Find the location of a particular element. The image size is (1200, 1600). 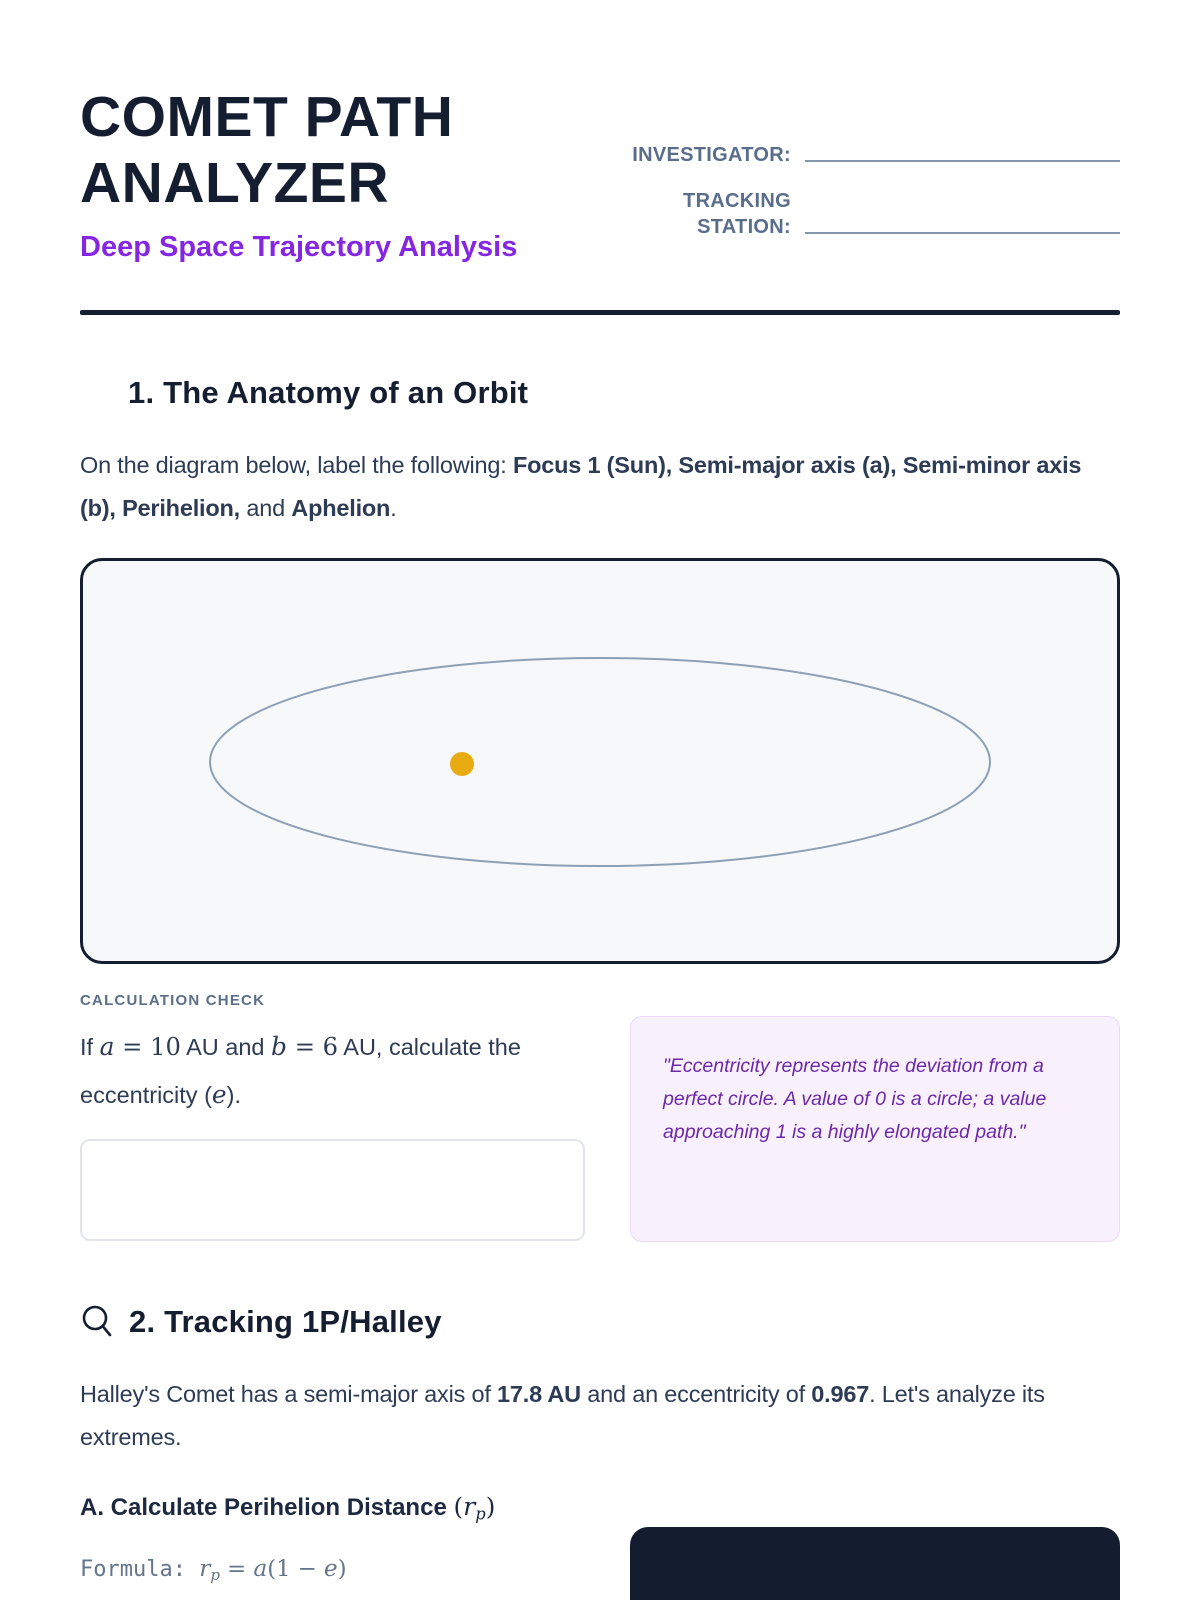

page-title-line1: COMET PATH is located at coordinates (267, 117).